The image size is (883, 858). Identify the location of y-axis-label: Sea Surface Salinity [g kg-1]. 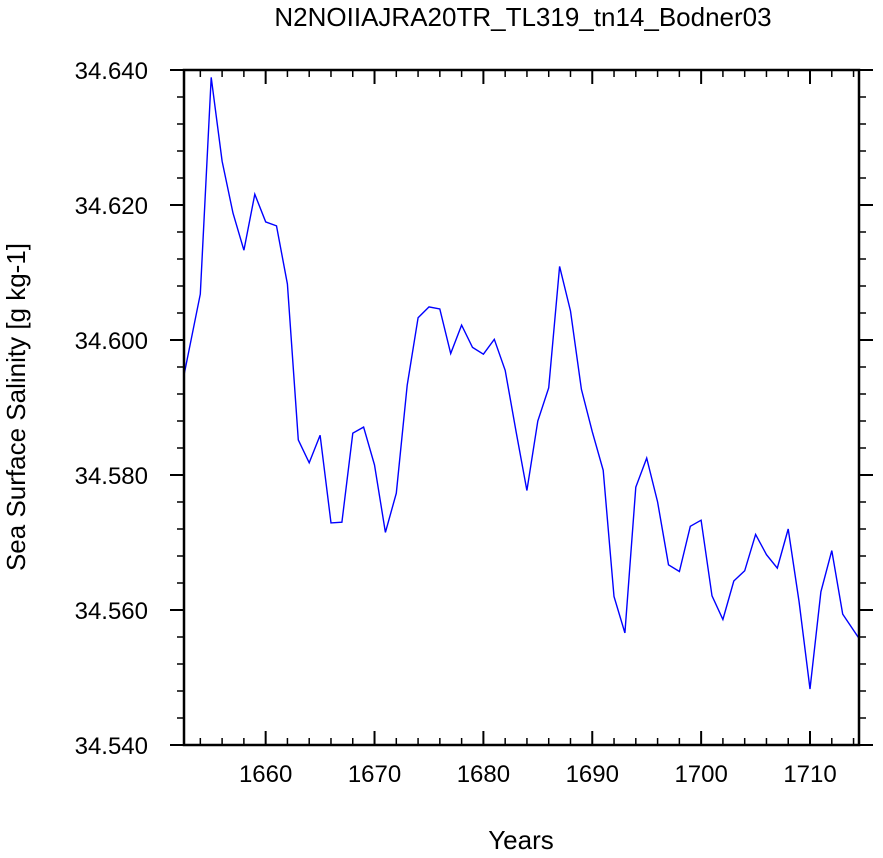
(16, 407).